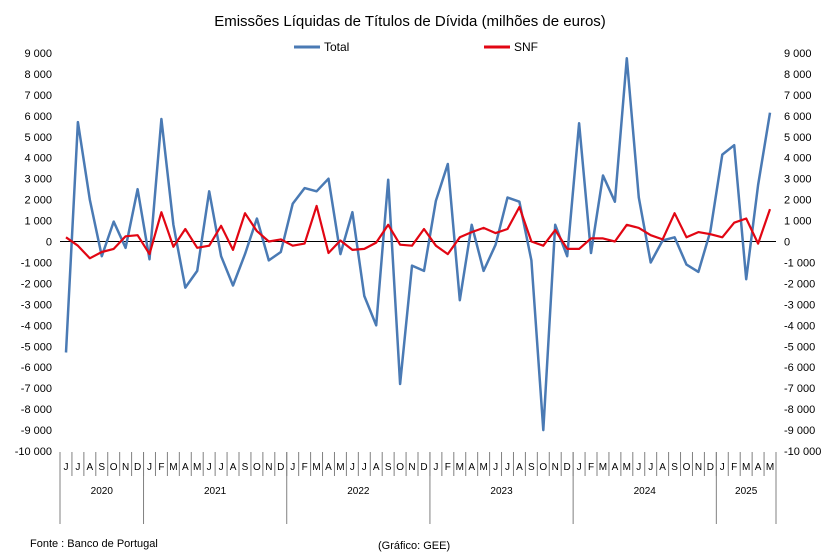 The width and height of the screenshot is (839, 559). Describe the element at coordinates (799, 263) in the screenshot. I see `y-tick-right: -1 000` at that location.